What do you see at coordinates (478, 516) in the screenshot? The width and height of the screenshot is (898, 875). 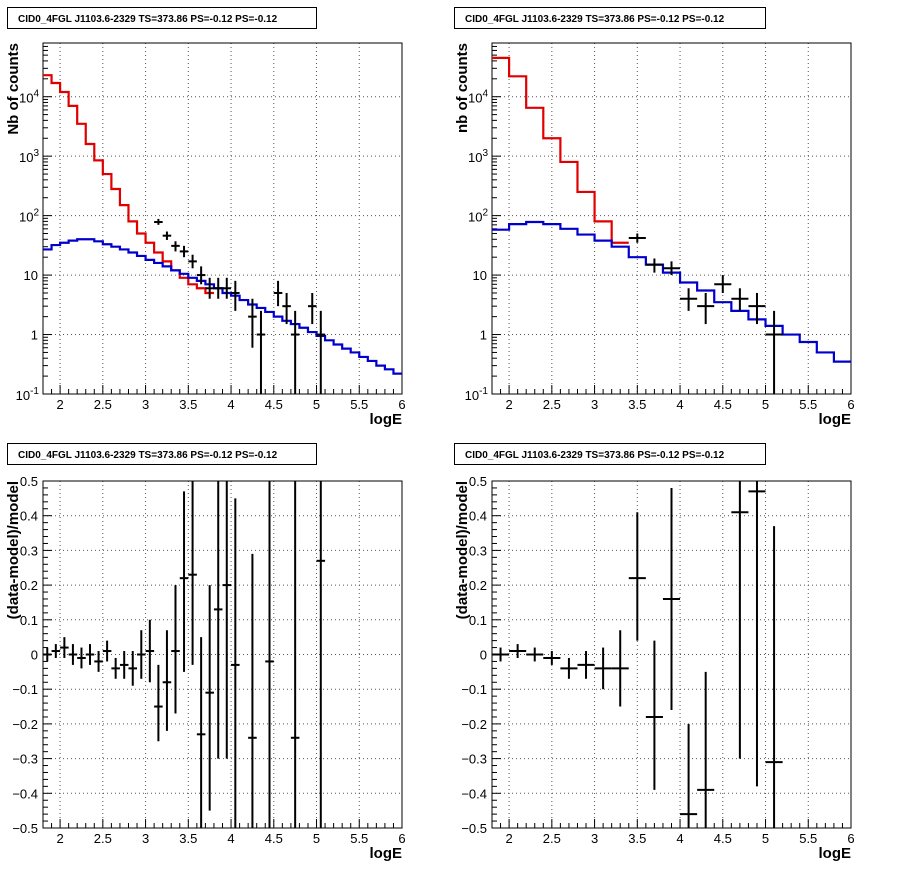 I see `y-tick-label: 0.4` at bounding box center [478, 516].